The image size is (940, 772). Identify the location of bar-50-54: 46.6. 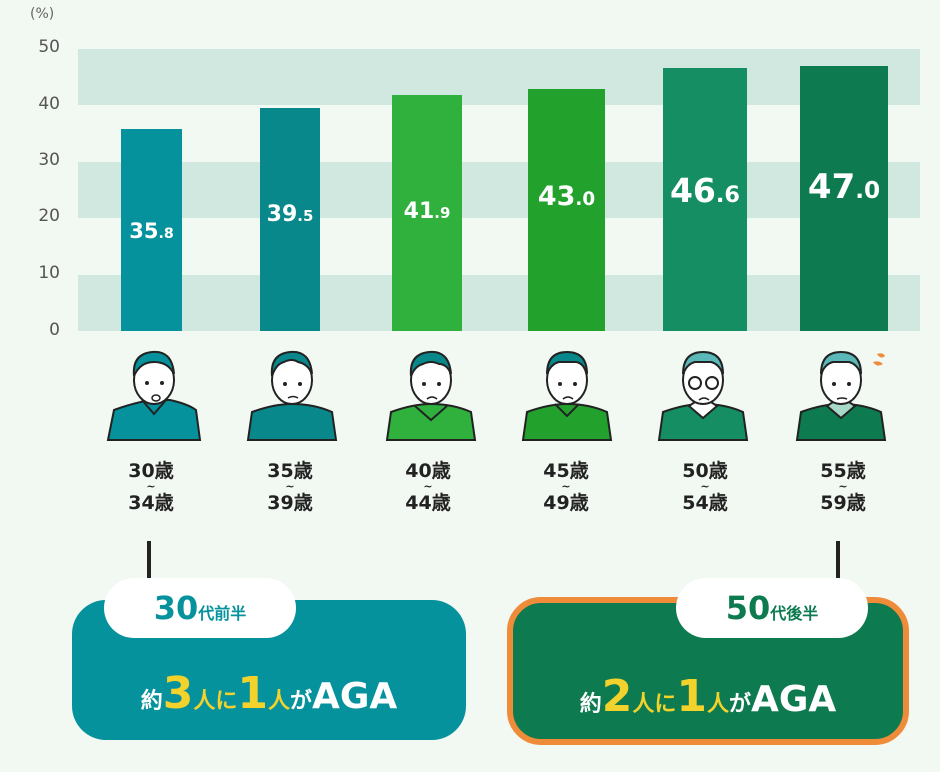
(705, 199).